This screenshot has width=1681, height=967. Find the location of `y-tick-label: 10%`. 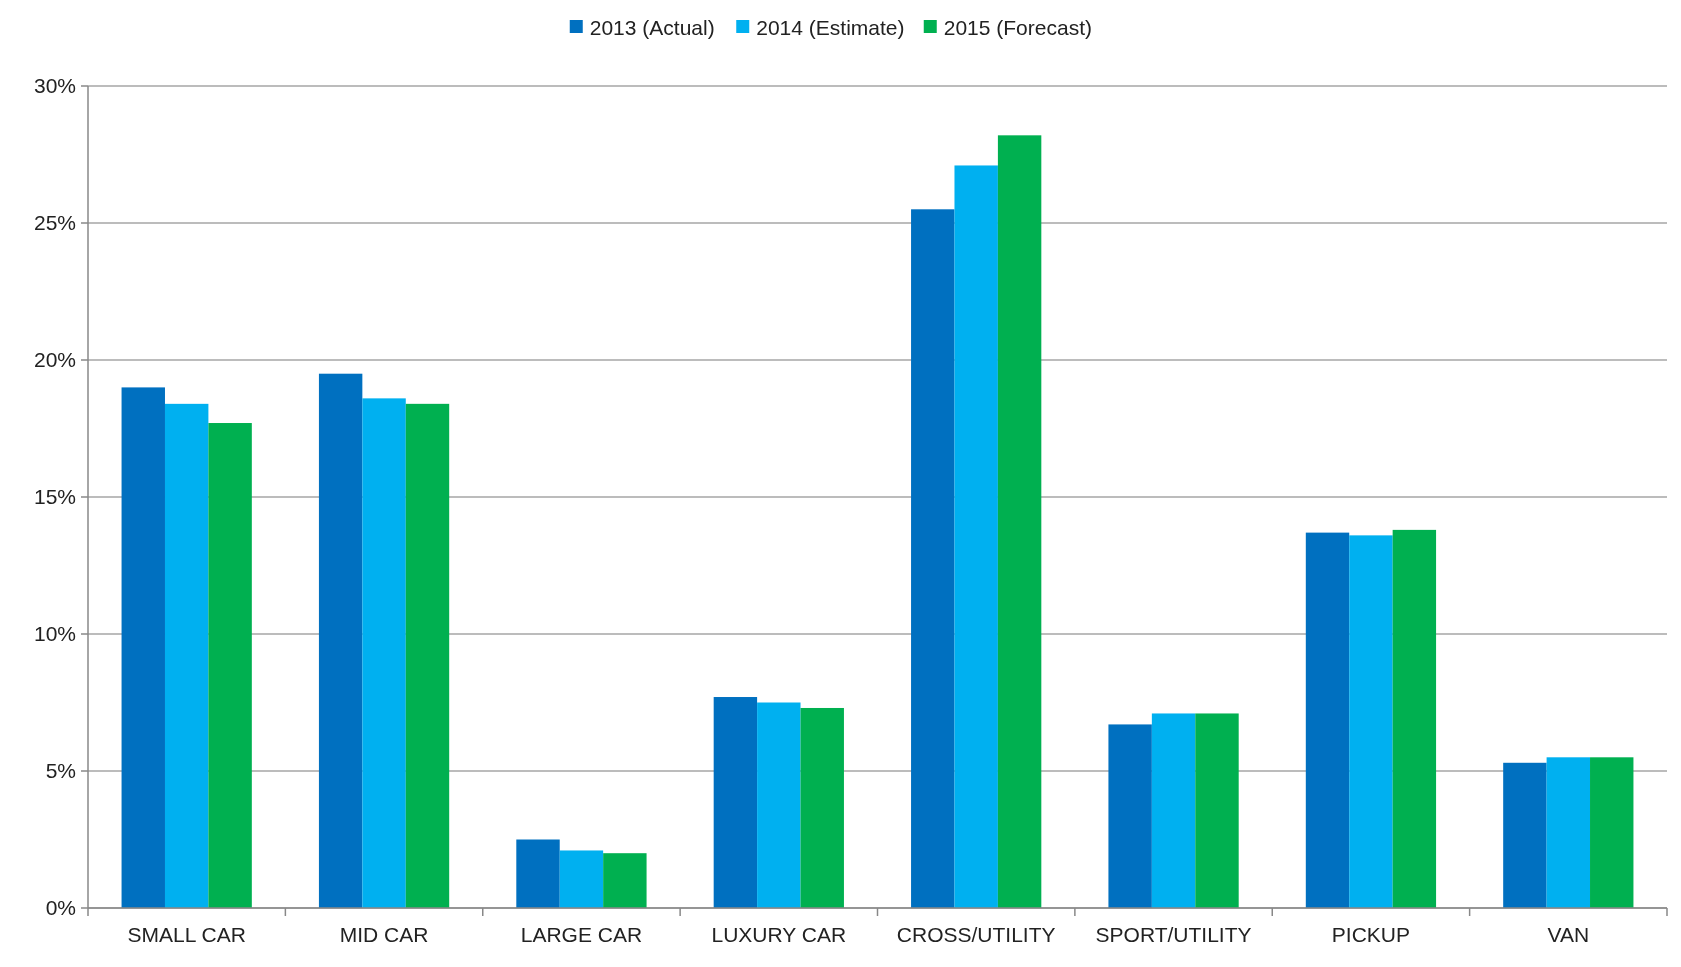

y-tick-label: 10% is located at coordinates (54, 634).